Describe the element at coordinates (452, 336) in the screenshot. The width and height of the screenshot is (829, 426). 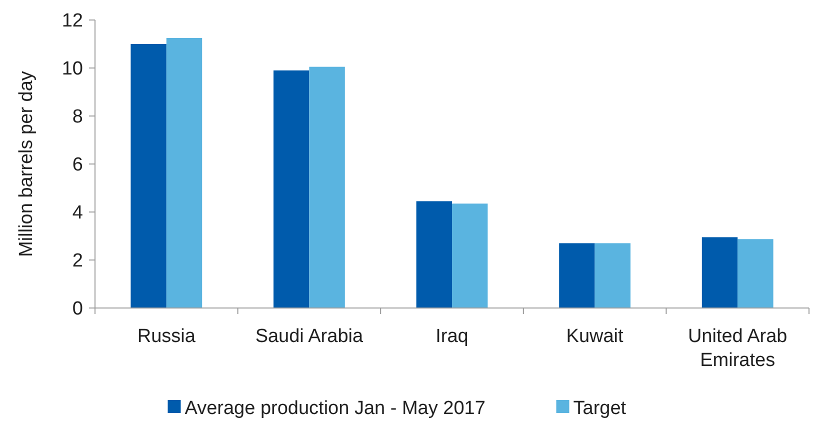
I see `x-tick-label: Iraq` at that location.